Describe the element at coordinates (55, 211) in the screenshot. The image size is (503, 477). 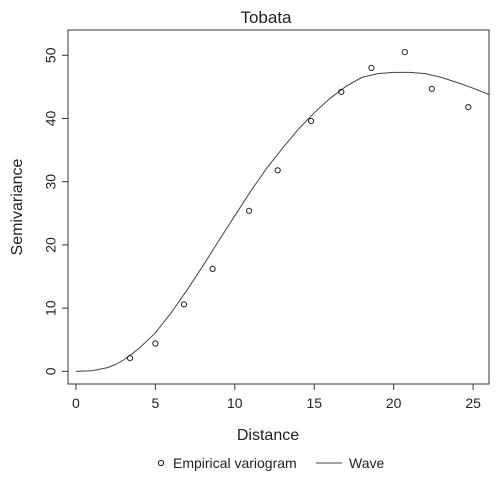
I see `y-axis: 0 10 20 30 40 50` at that location.